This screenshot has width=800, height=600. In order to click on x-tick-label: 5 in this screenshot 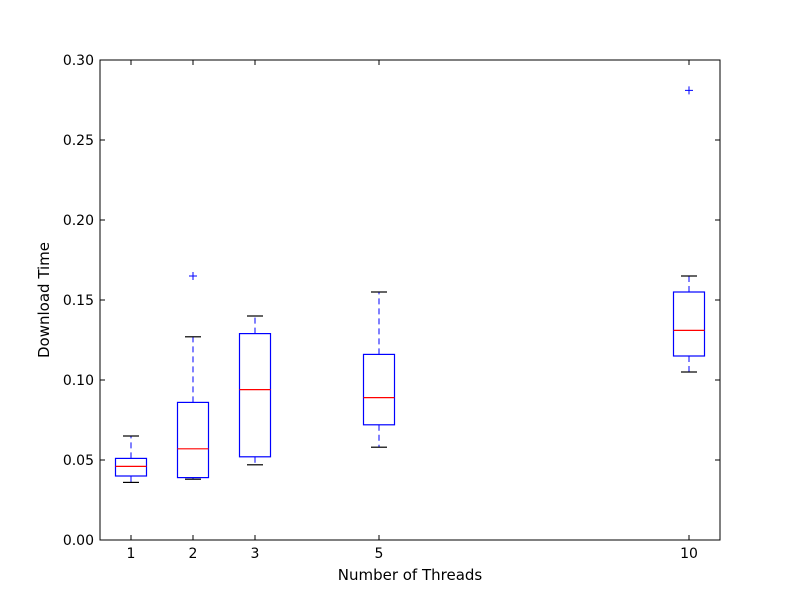, I will do `click(379, 554)`.